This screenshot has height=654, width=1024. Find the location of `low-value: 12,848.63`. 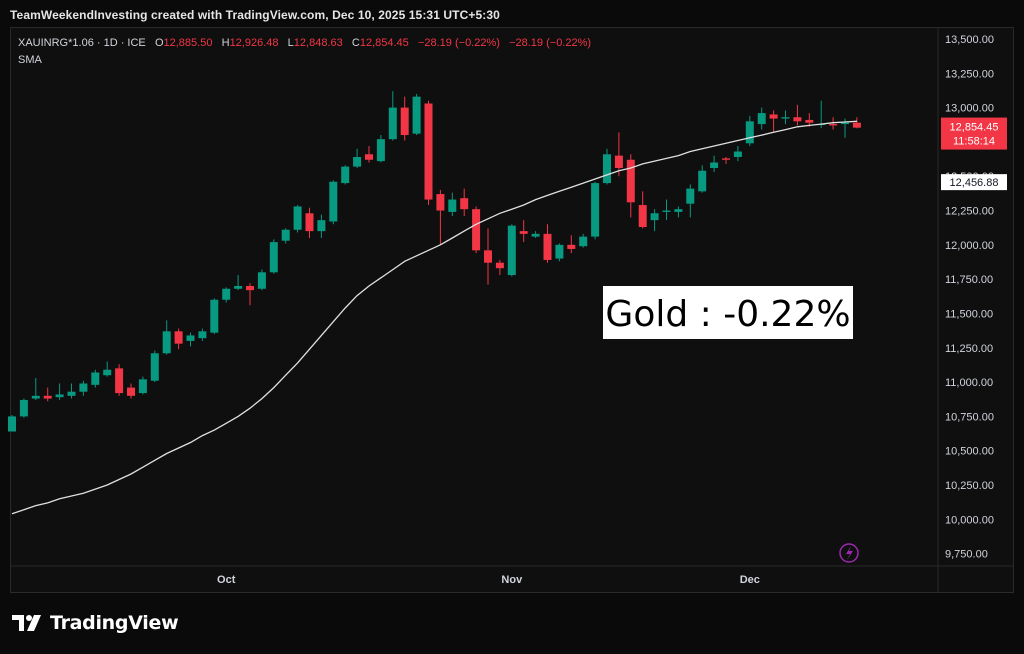

low-value: 12,848.63 is located at coordinates (318, 43).